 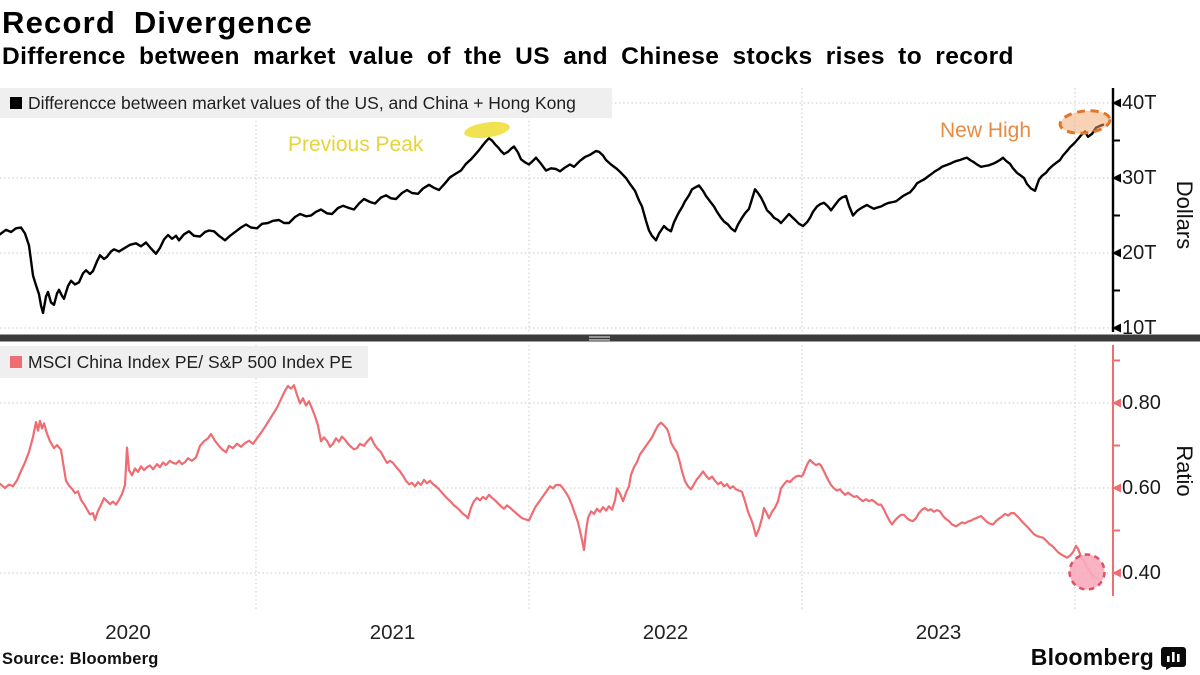 What do you see at coordinates (80, 659) in the screenshot?
I see `source-credit: Source: Bloomberg` at bounding box center [80, 659].